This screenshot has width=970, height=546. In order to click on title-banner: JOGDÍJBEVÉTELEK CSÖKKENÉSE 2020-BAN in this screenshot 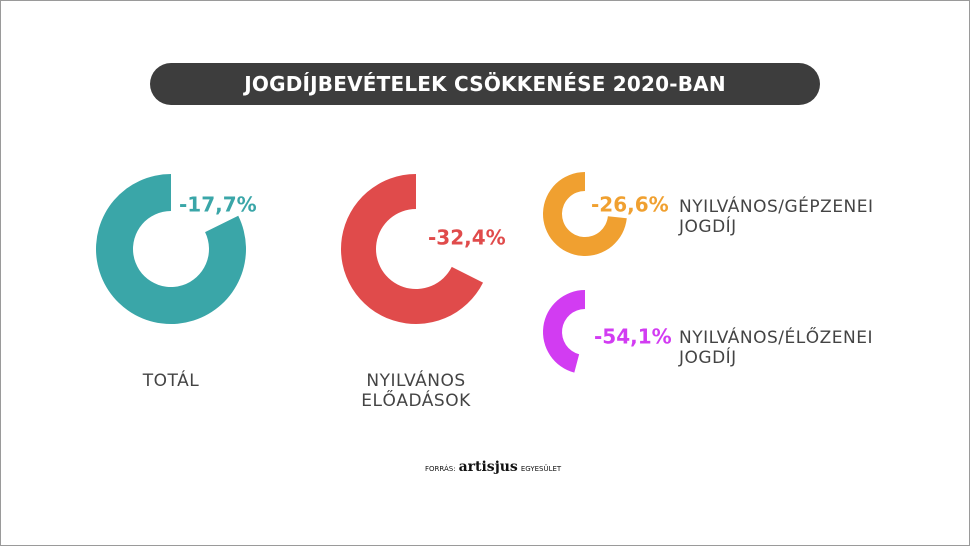, I will do `click(485, 84)`.